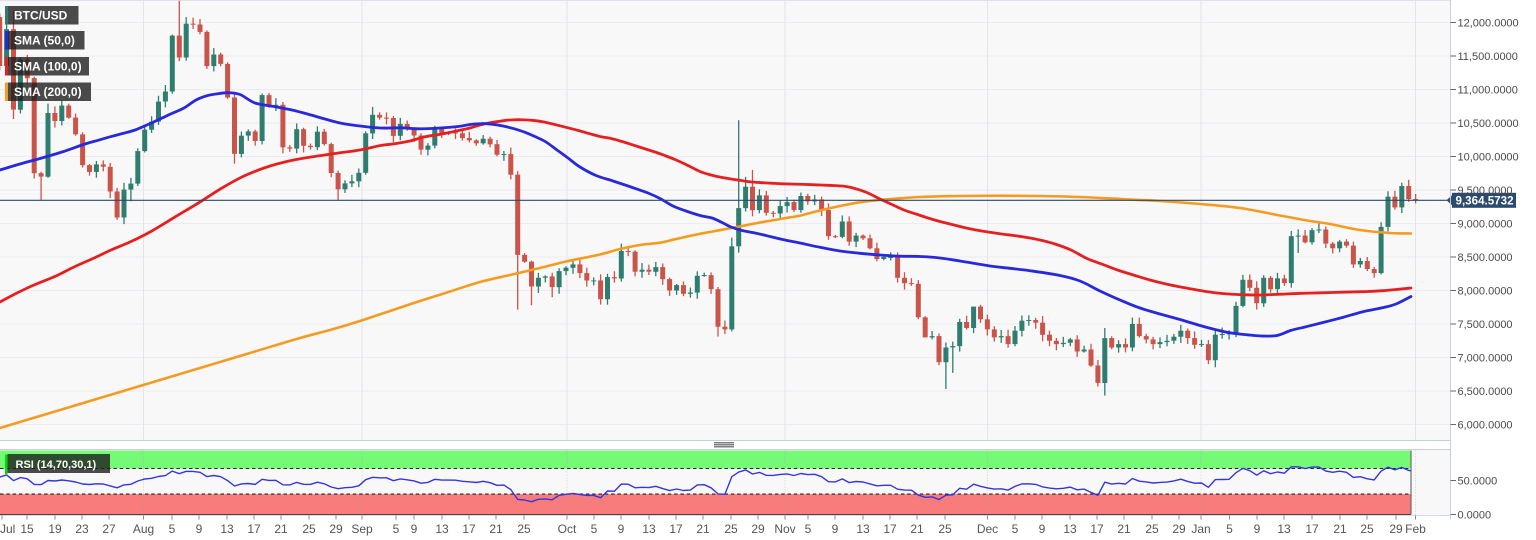  I want to click on svg-text: 6,000.0000, so click(1485, 425).